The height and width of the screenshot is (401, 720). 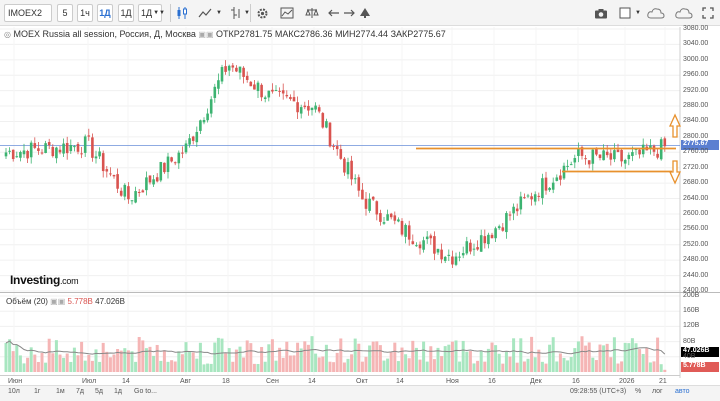 What do you see at coordinates (65, 13) in the screenshot?
I see `timeframe-5-button: 5` at bounding box center [65, 13].